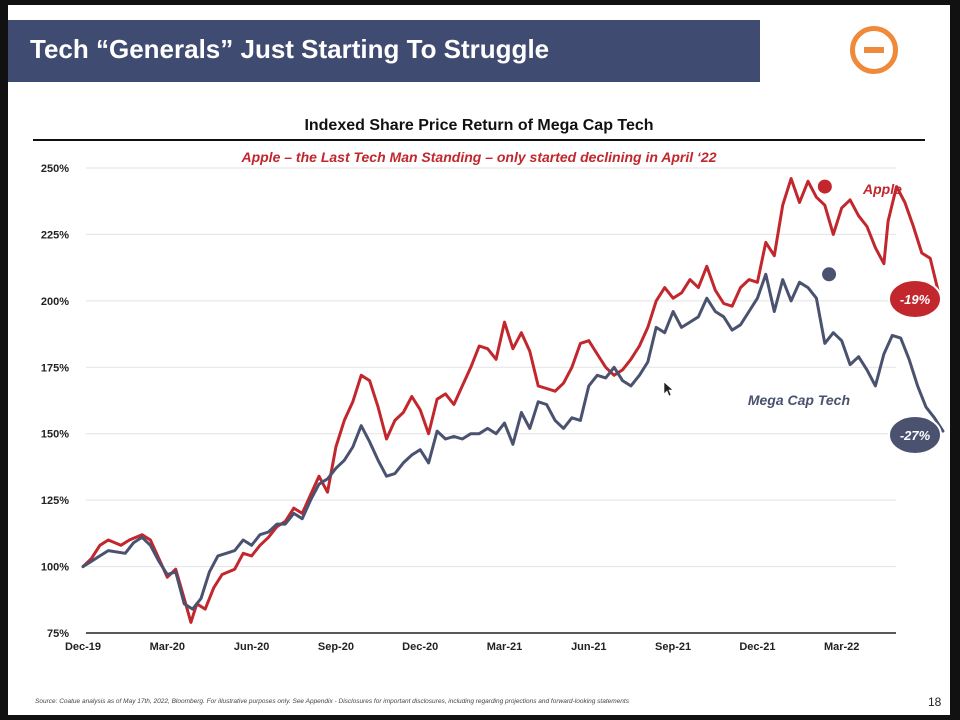 The width and height of the screenshot is (960, 720). Describe the element at coordinates (841, 647) in the screenshot. I see `x-tick-label: Mar-22` at that location.